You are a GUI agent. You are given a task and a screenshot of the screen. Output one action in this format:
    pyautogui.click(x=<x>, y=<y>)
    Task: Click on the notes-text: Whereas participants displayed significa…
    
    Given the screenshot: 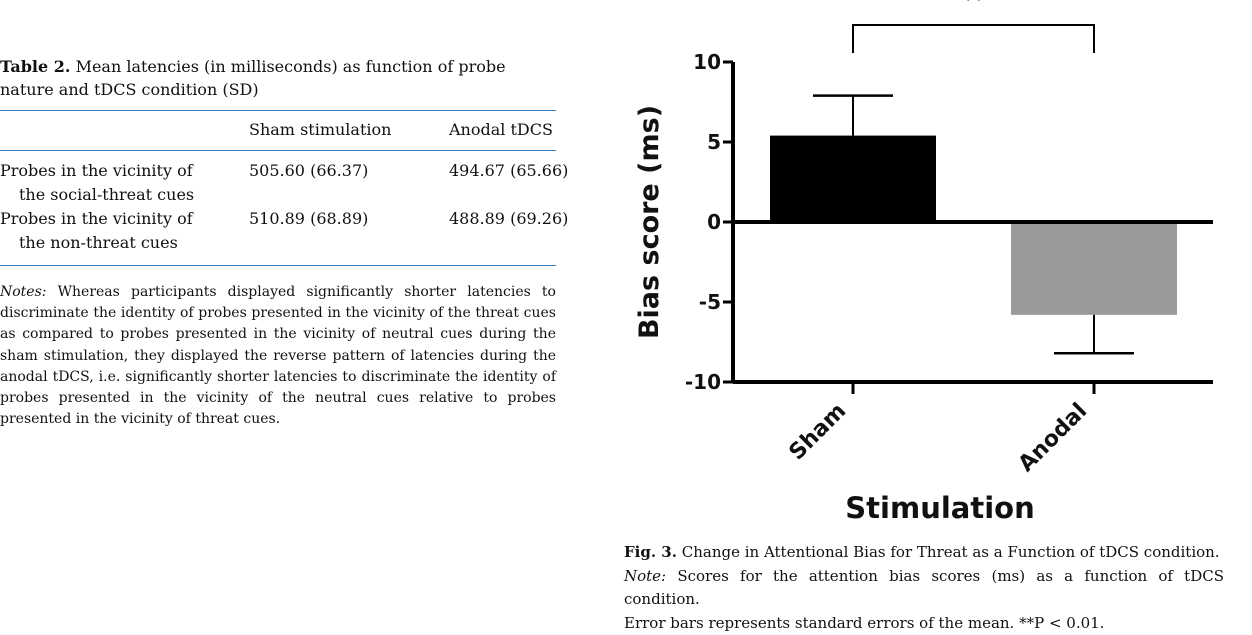 What is the action you would take?
    pyautogui.click(x=278, y=355)
    